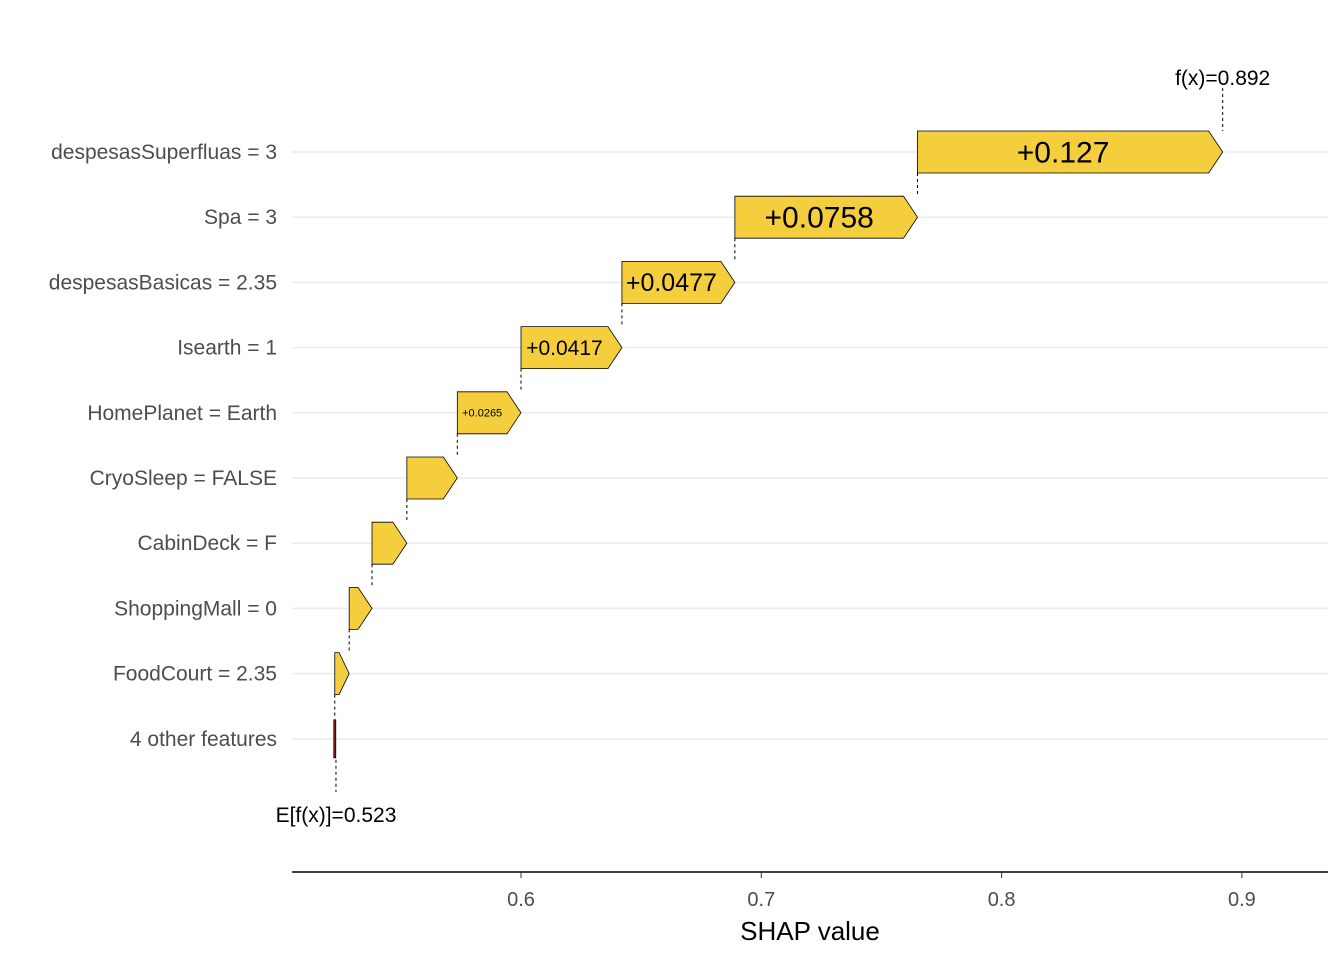 This screenshot has width=1344, height=960. I want to click on feature-label: CryoSleep = FALSE, so click(183, 478).